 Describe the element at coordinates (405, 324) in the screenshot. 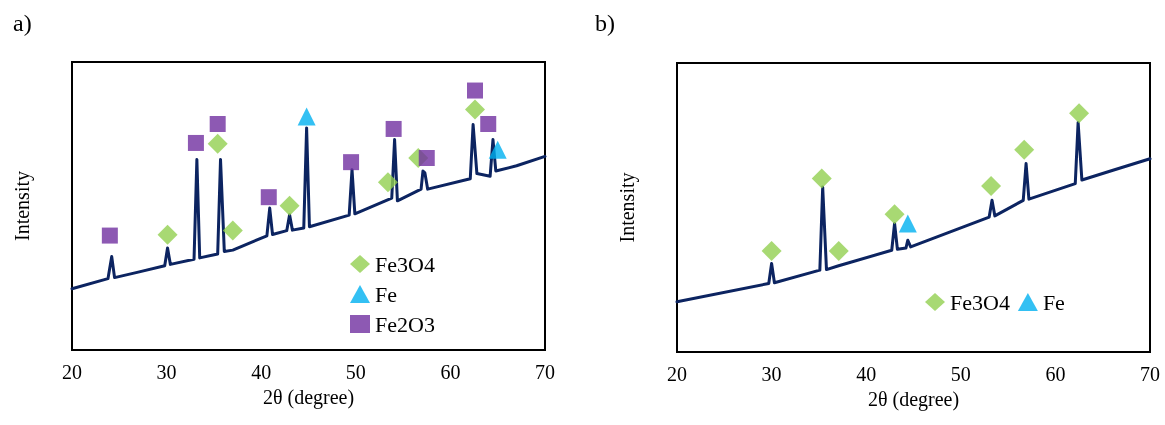

I see `legend-label: Fe2O3` at that location.